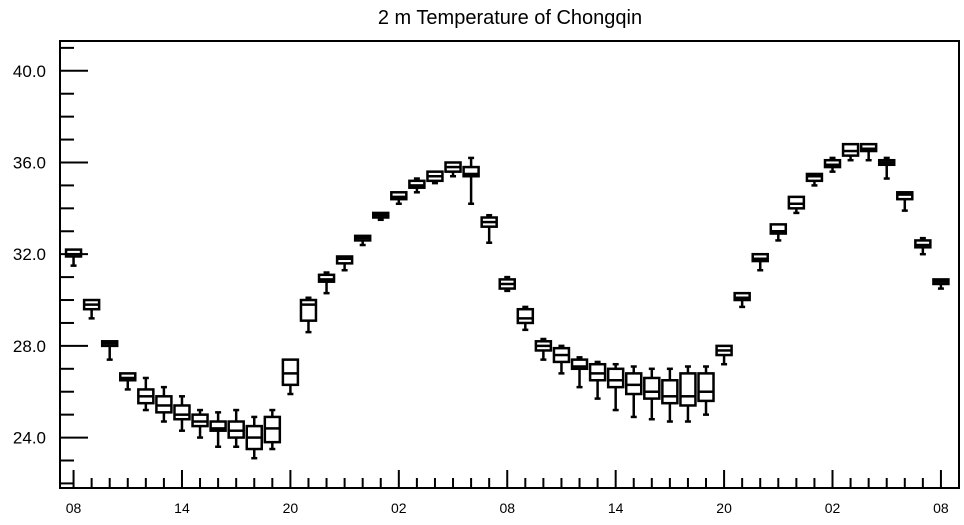 The width and height of the screenshot is (964, 525). Describe the element at coordinates (29, 254) in the screenshot. I see `y-tick-label: 32.0` at that location.